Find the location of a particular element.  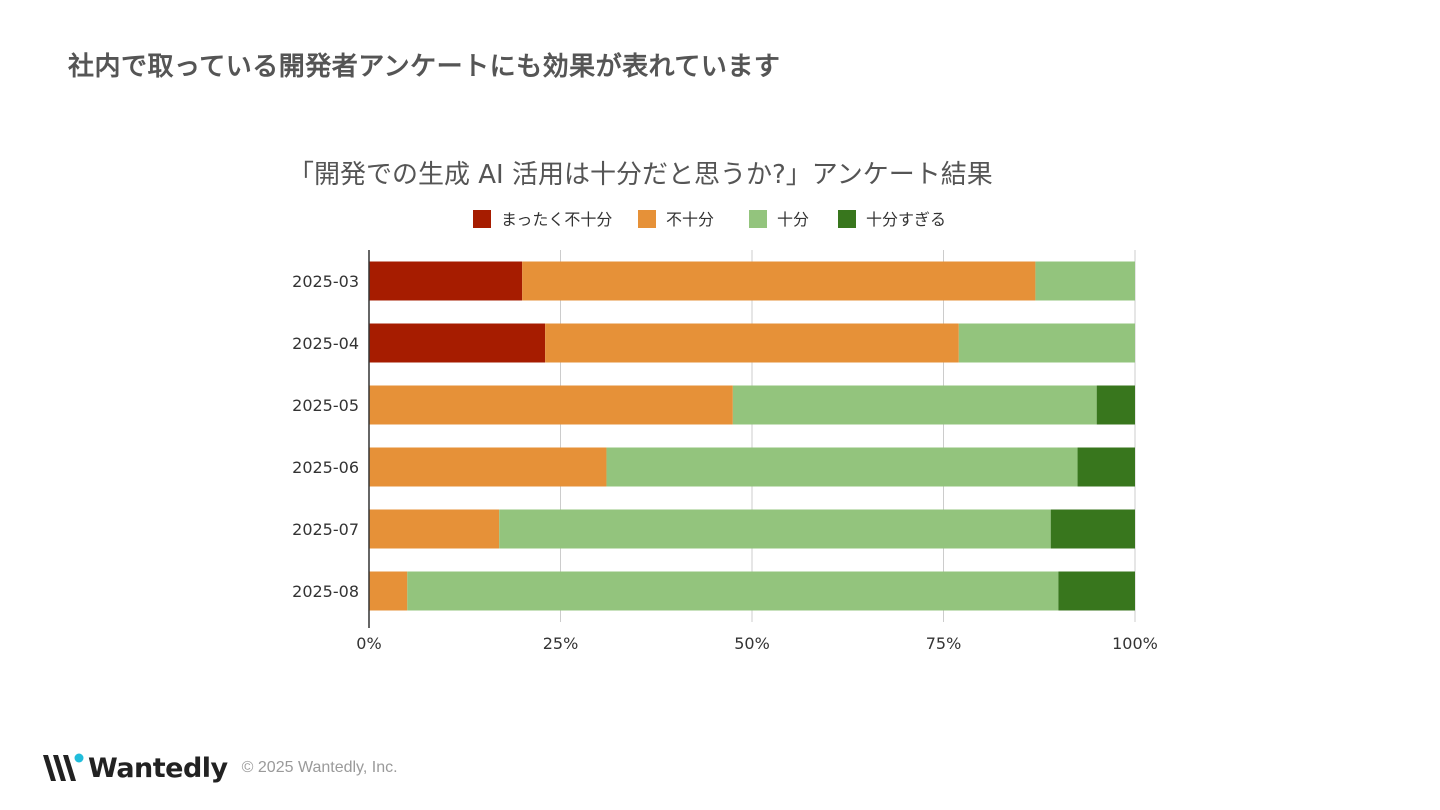

x-tick-label-5: 100% is located at coordinates (1135, 643).